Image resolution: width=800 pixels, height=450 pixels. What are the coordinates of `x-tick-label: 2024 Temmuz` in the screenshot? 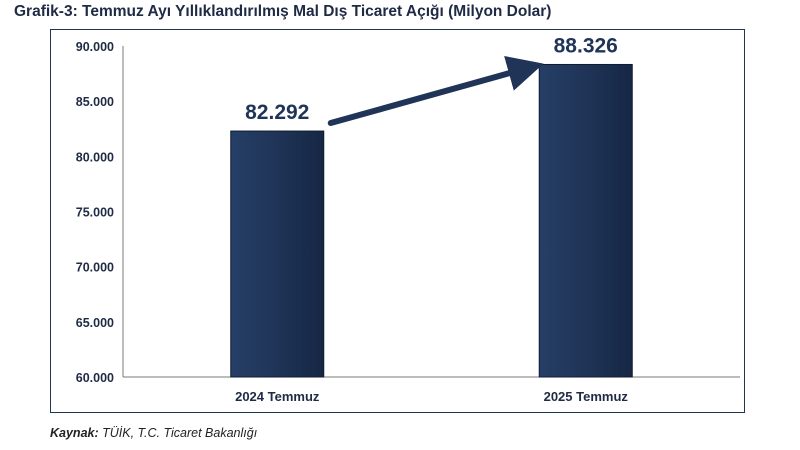 It's located at (277, 396).